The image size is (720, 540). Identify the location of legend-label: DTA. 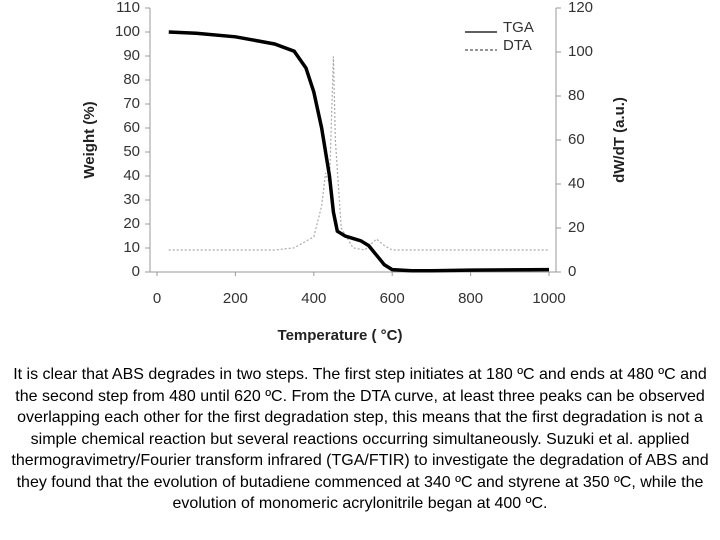
(517, 45).